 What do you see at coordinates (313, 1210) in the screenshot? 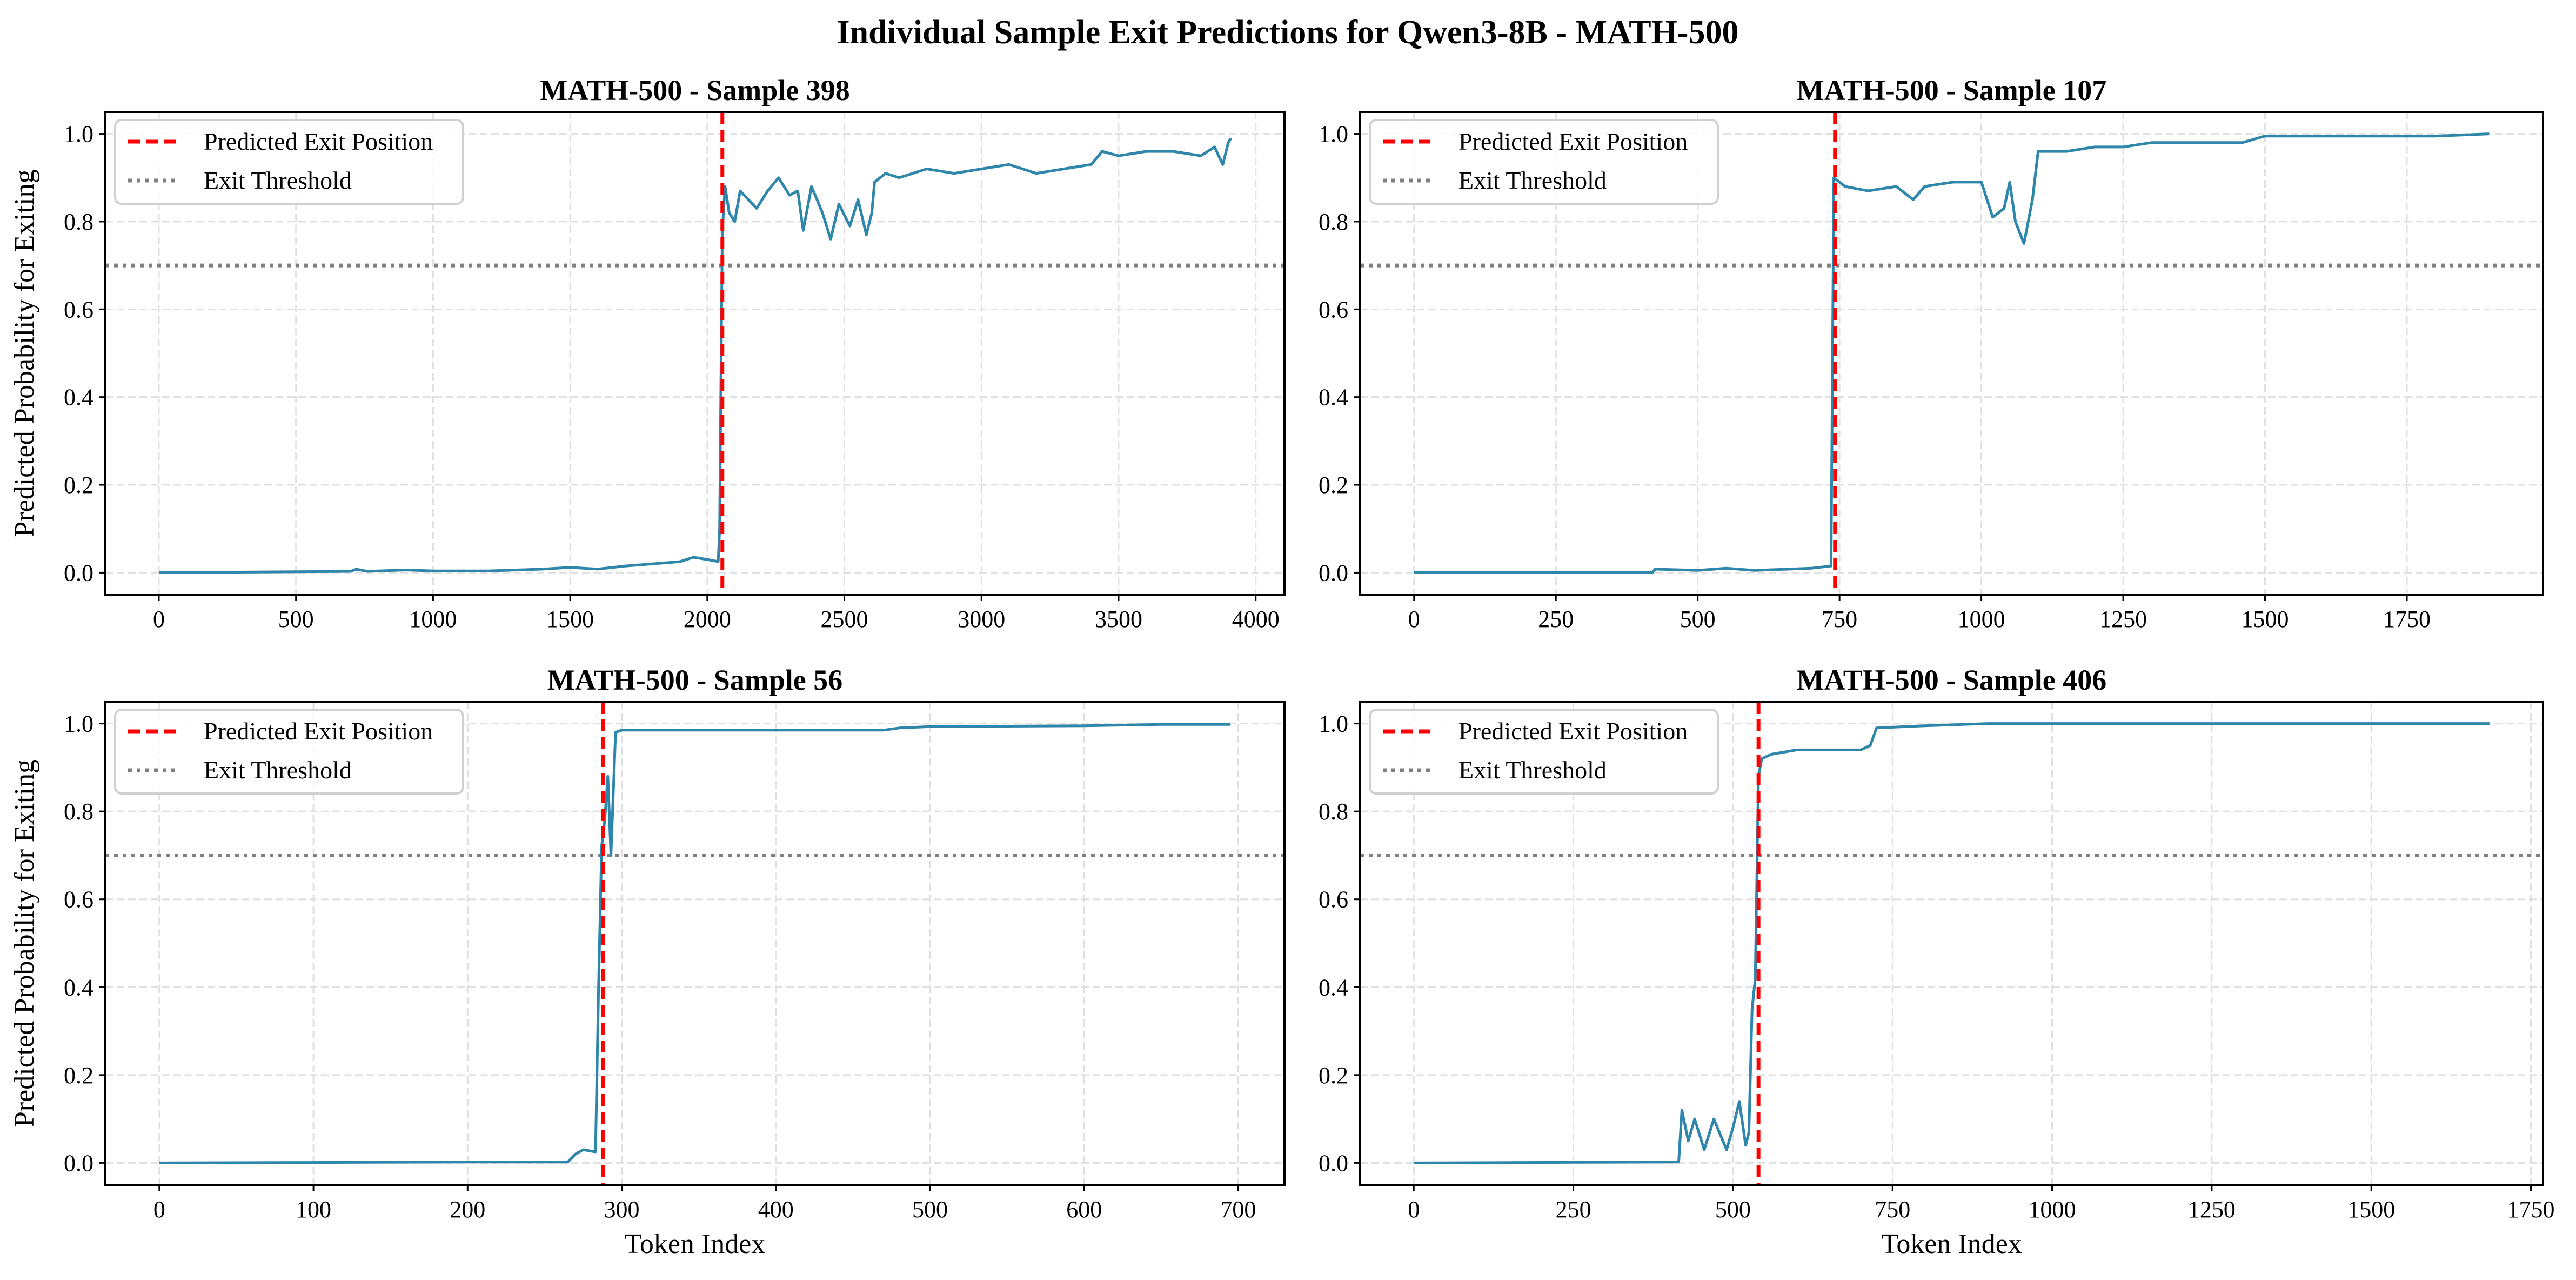
I see `x-tick-label: 100` at bounding box center [313, 1210].